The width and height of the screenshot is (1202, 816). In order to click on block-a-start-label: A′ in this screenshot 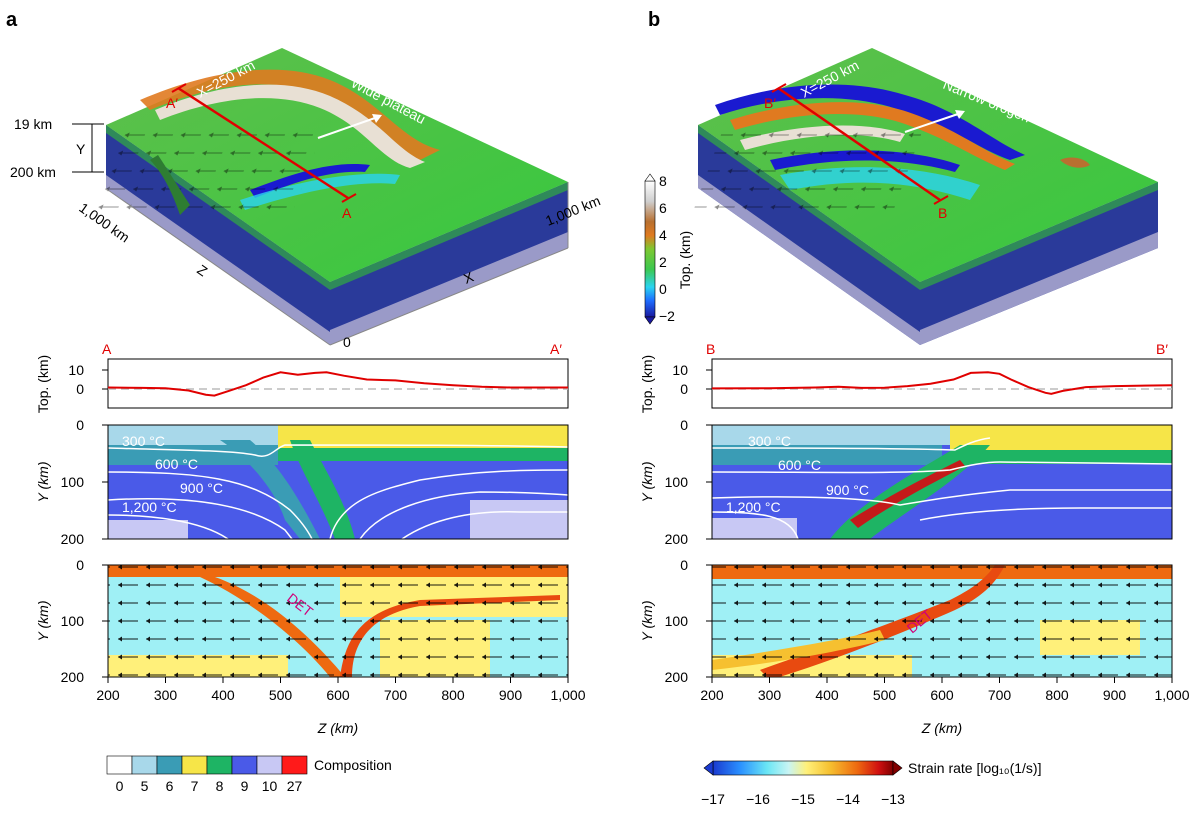, I will do `click(172, 103)`.